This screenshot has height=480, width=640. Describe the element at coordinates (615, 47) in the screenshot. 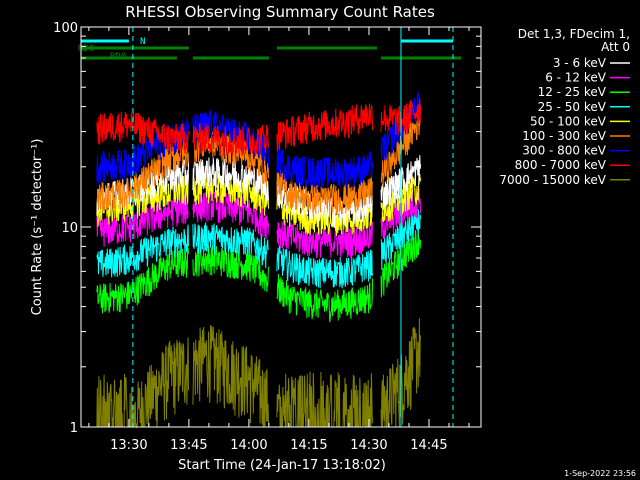

I see `legend-header-line-2: Att 0` at that location.